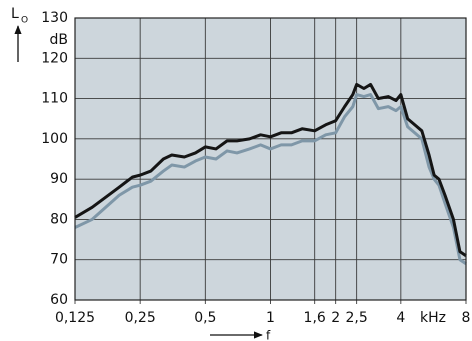  What do you see at coordinates (54, 99) in the screenshot?
I see `y-tick-label: 110` at bounding box center [54, 99].